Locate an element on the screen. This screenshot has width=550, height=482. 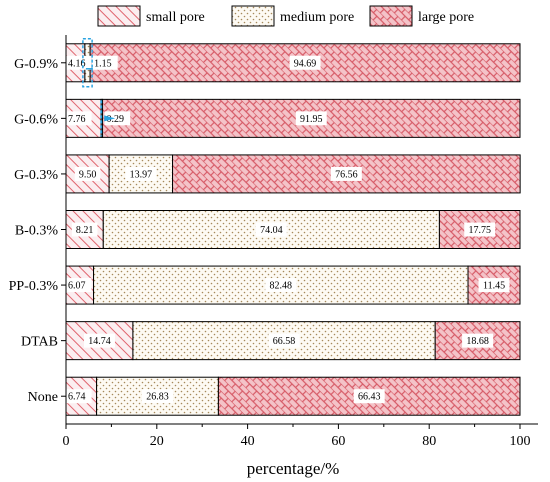
value-label-dtab-large-pore: 18.68 is located at coordinates (477, 341).